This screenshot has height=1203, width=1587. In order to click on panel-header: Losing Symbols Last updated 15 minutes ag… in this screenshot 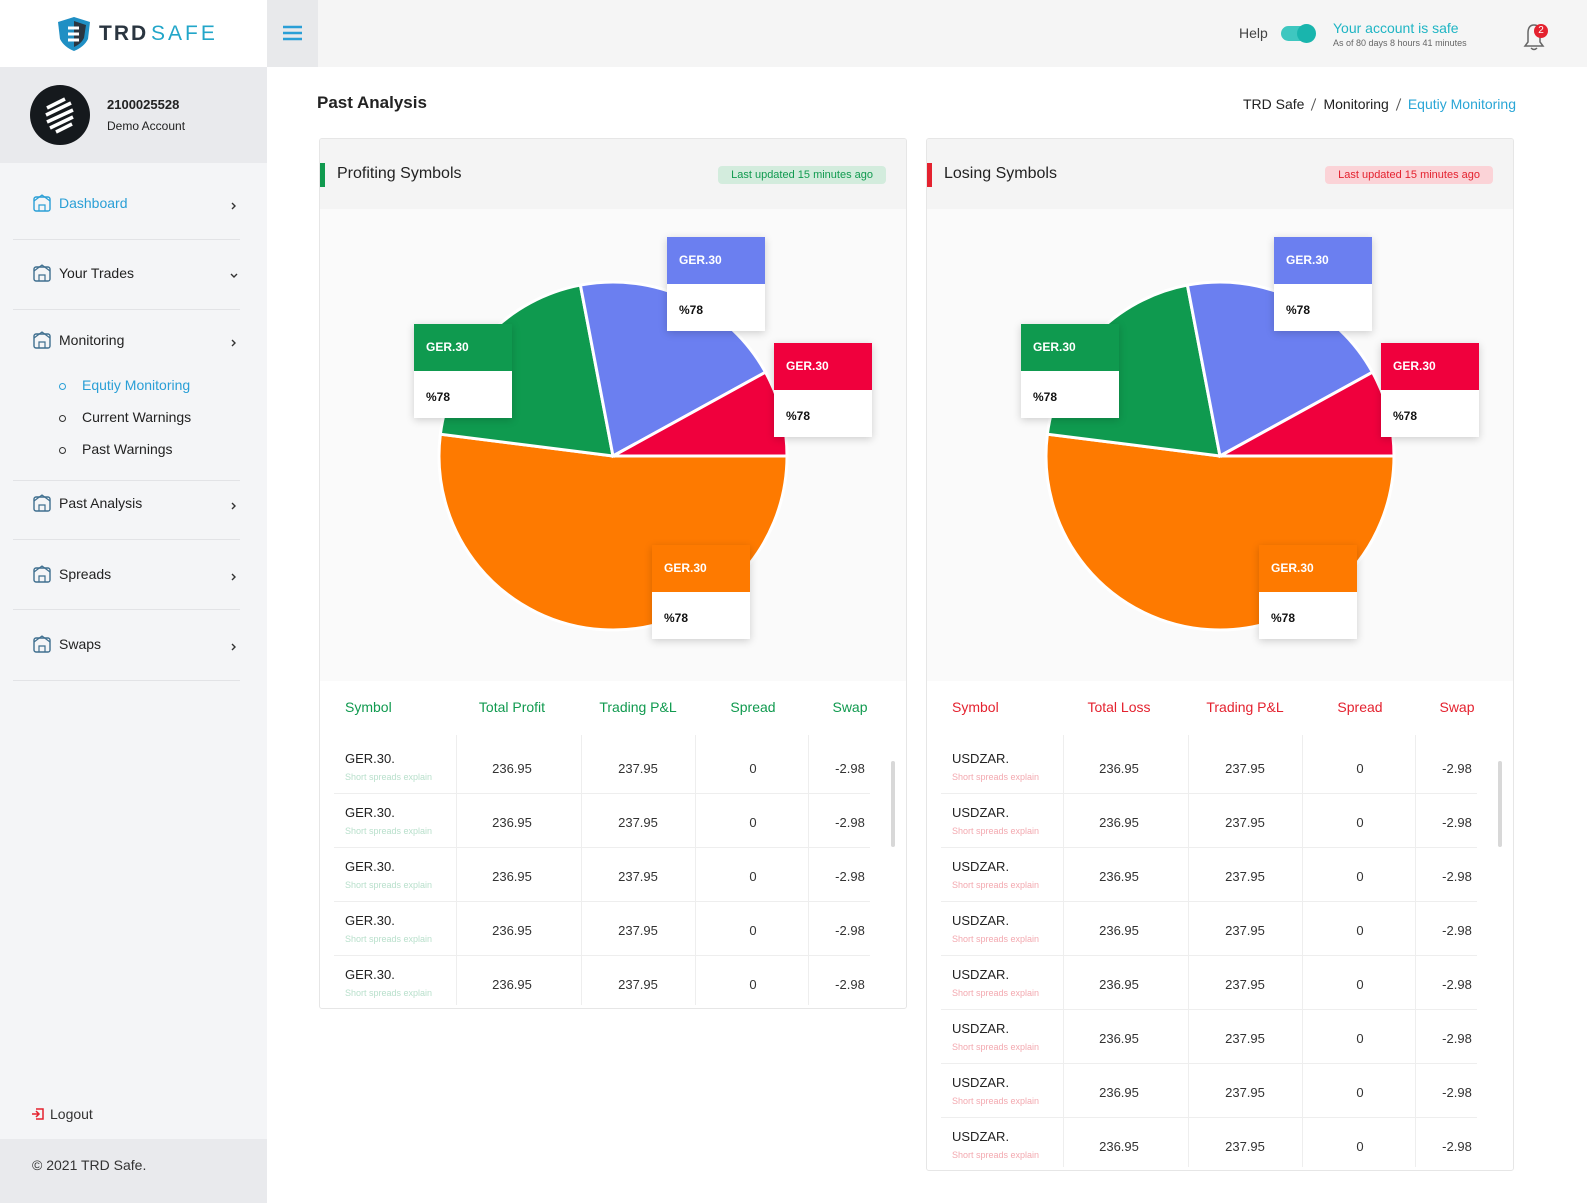, I will do `click(1220, 174)`.